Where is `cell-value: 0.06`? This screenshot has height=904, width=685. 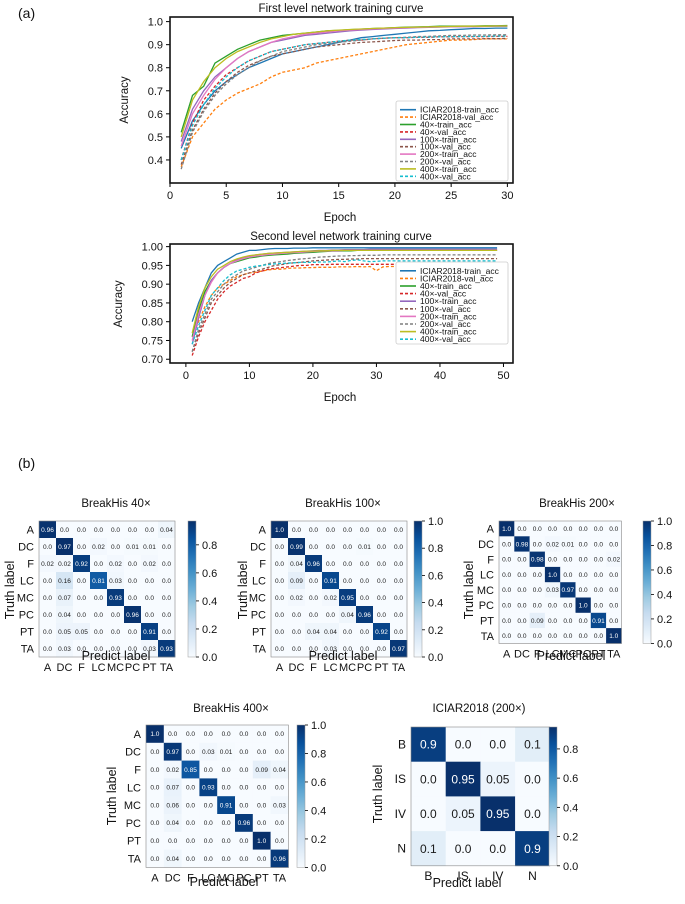
cell-value: 0.06 is located at coordinates (172, 805).